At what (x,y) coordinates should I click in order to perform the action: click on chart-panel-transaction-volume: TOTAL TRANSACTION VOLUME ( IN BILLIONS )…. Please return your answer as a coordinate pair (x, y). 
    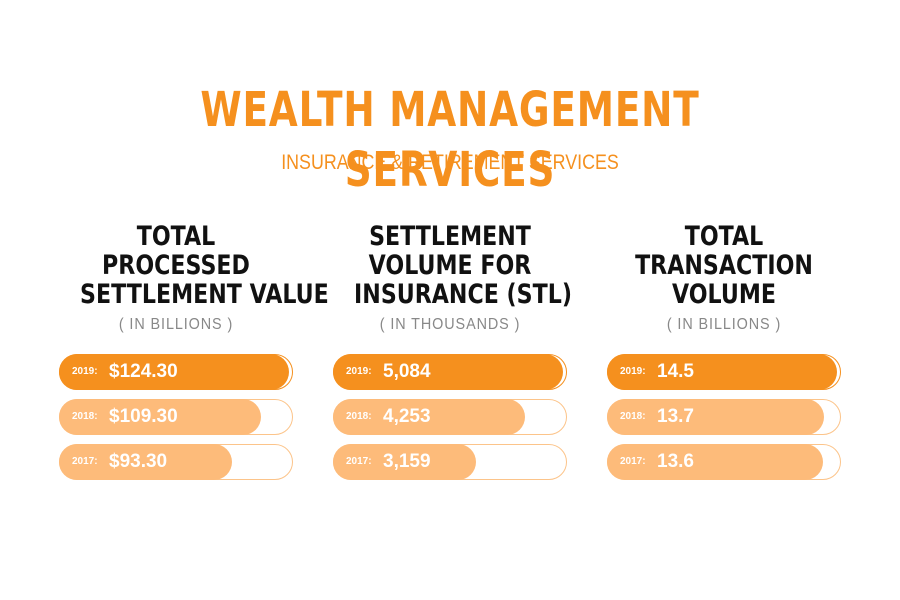
    Looking at the image, I should click on (724, 355).